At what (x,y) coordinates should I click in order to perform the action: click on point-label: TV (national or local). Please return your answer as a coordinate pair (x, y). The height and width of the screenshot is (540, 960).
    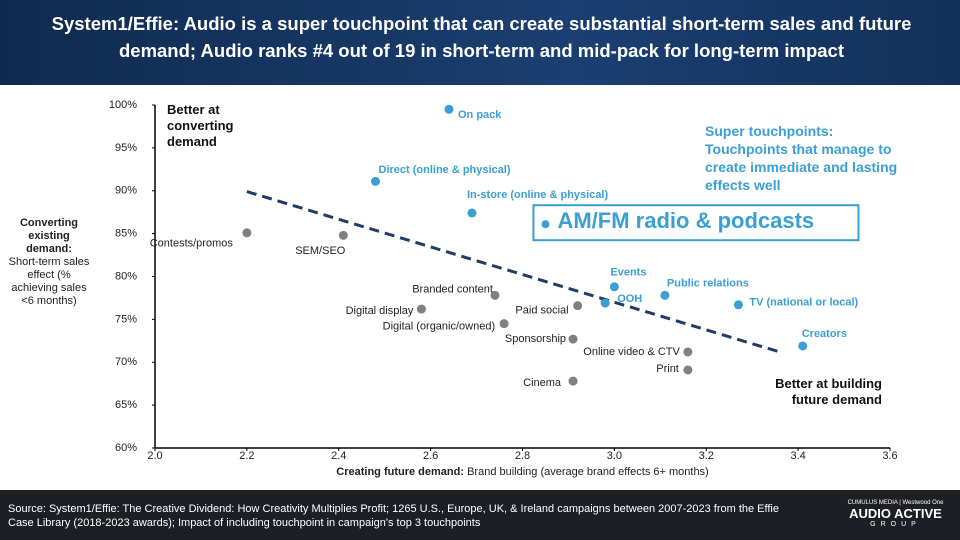
    Looking at the image, I should click on (803, 303).